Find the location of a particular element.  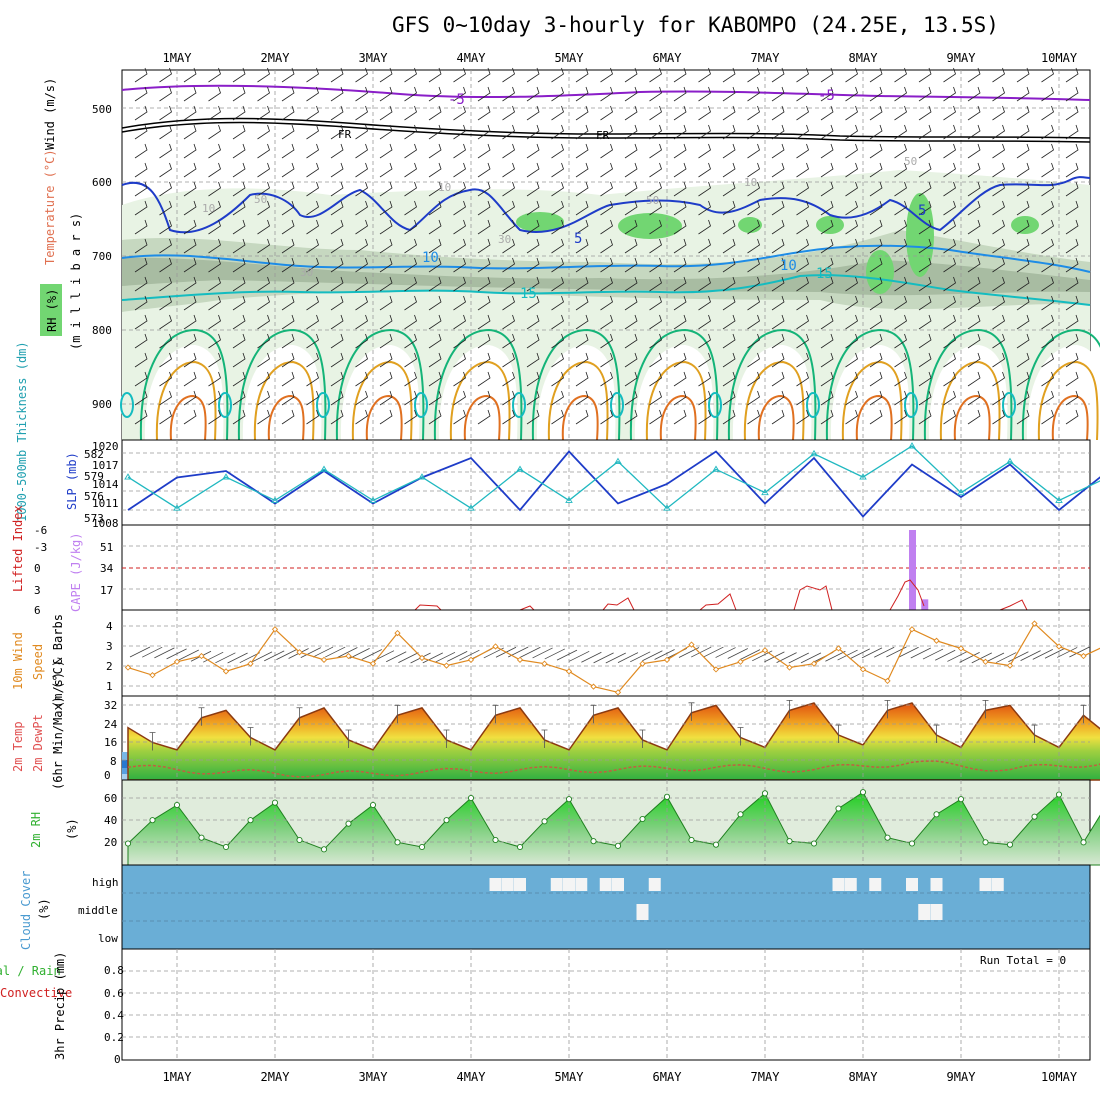

contour-label-15-a: 15 is located at coordinates (528, 294).